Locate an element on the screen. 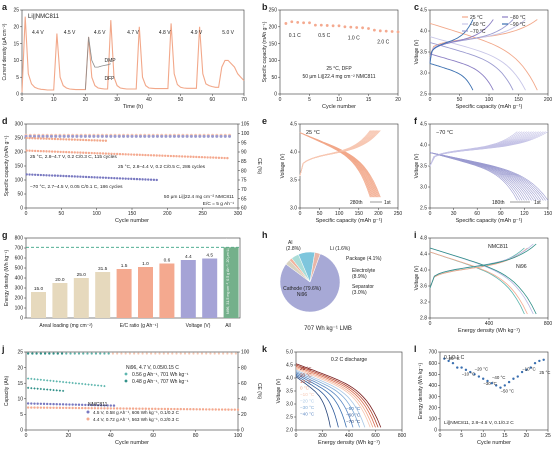 This screenshot has width=554, height=453. cycle-label: 1st is located at coordinates (537, 203).